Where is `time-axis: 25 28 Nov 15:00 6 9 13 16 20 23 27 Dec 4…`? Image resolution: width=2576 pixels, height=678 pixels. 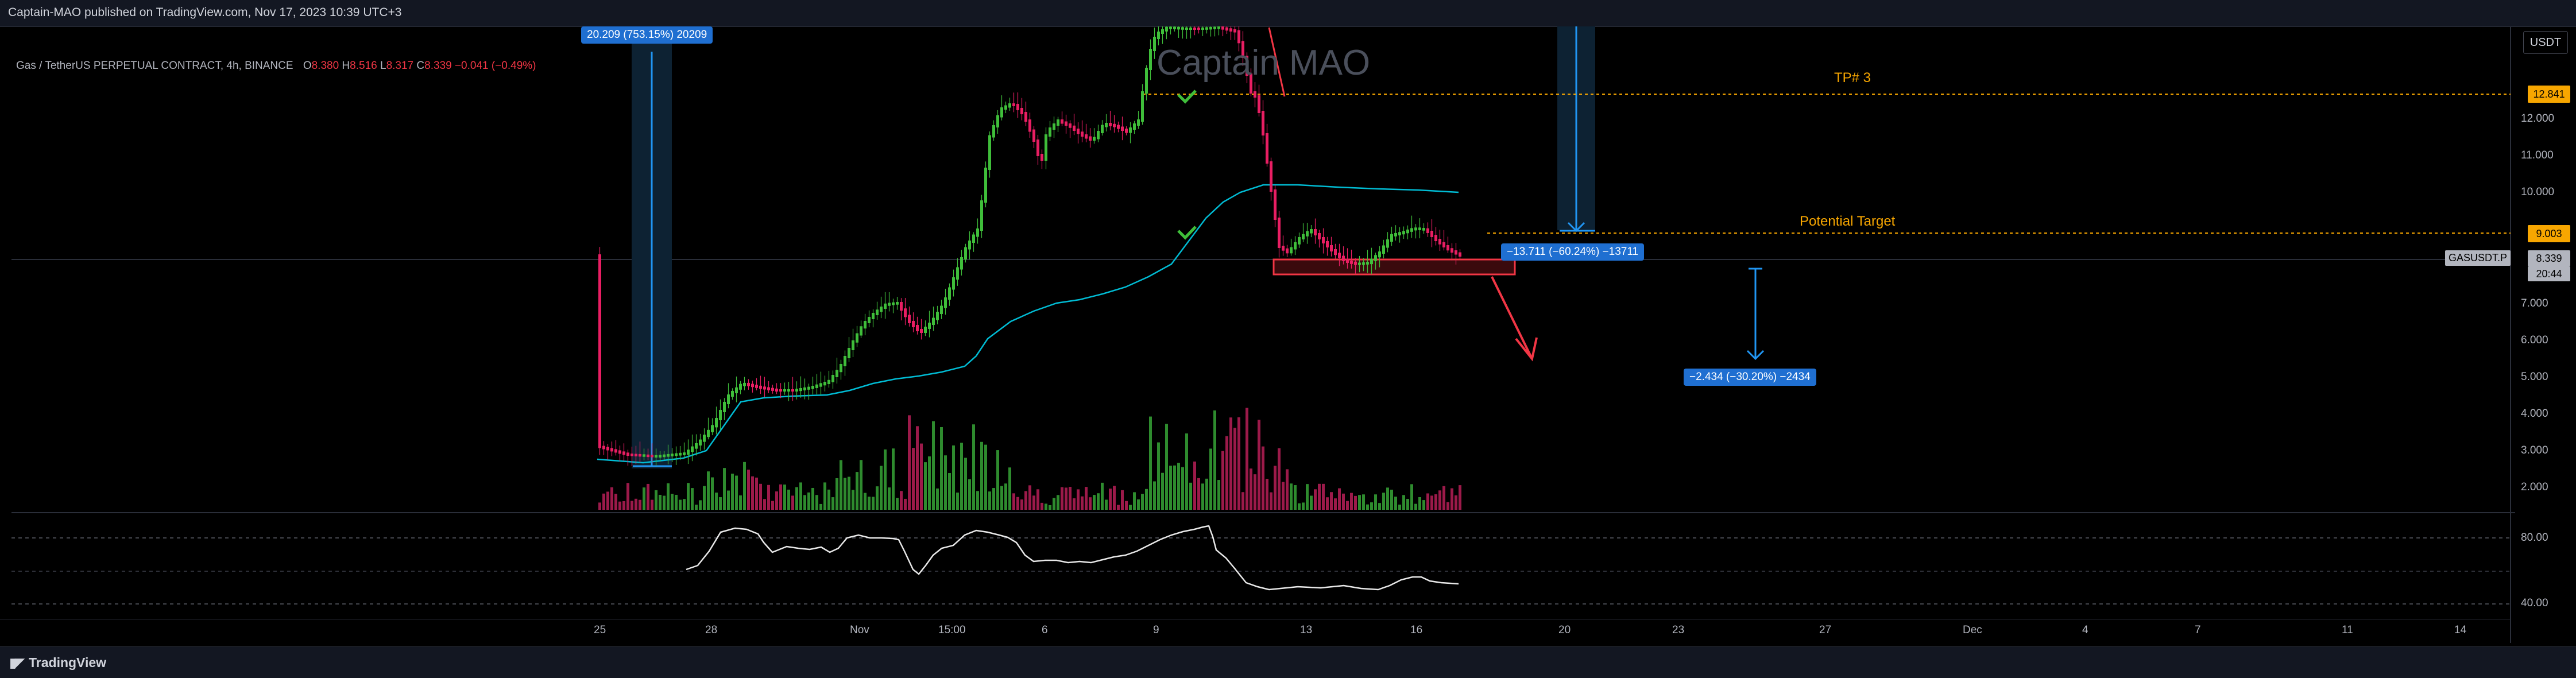 time-axis: 25 28 Nov 15:00 6 9 13 16 20 23 27 Dec 4… is located at coordinates (1255, 629).